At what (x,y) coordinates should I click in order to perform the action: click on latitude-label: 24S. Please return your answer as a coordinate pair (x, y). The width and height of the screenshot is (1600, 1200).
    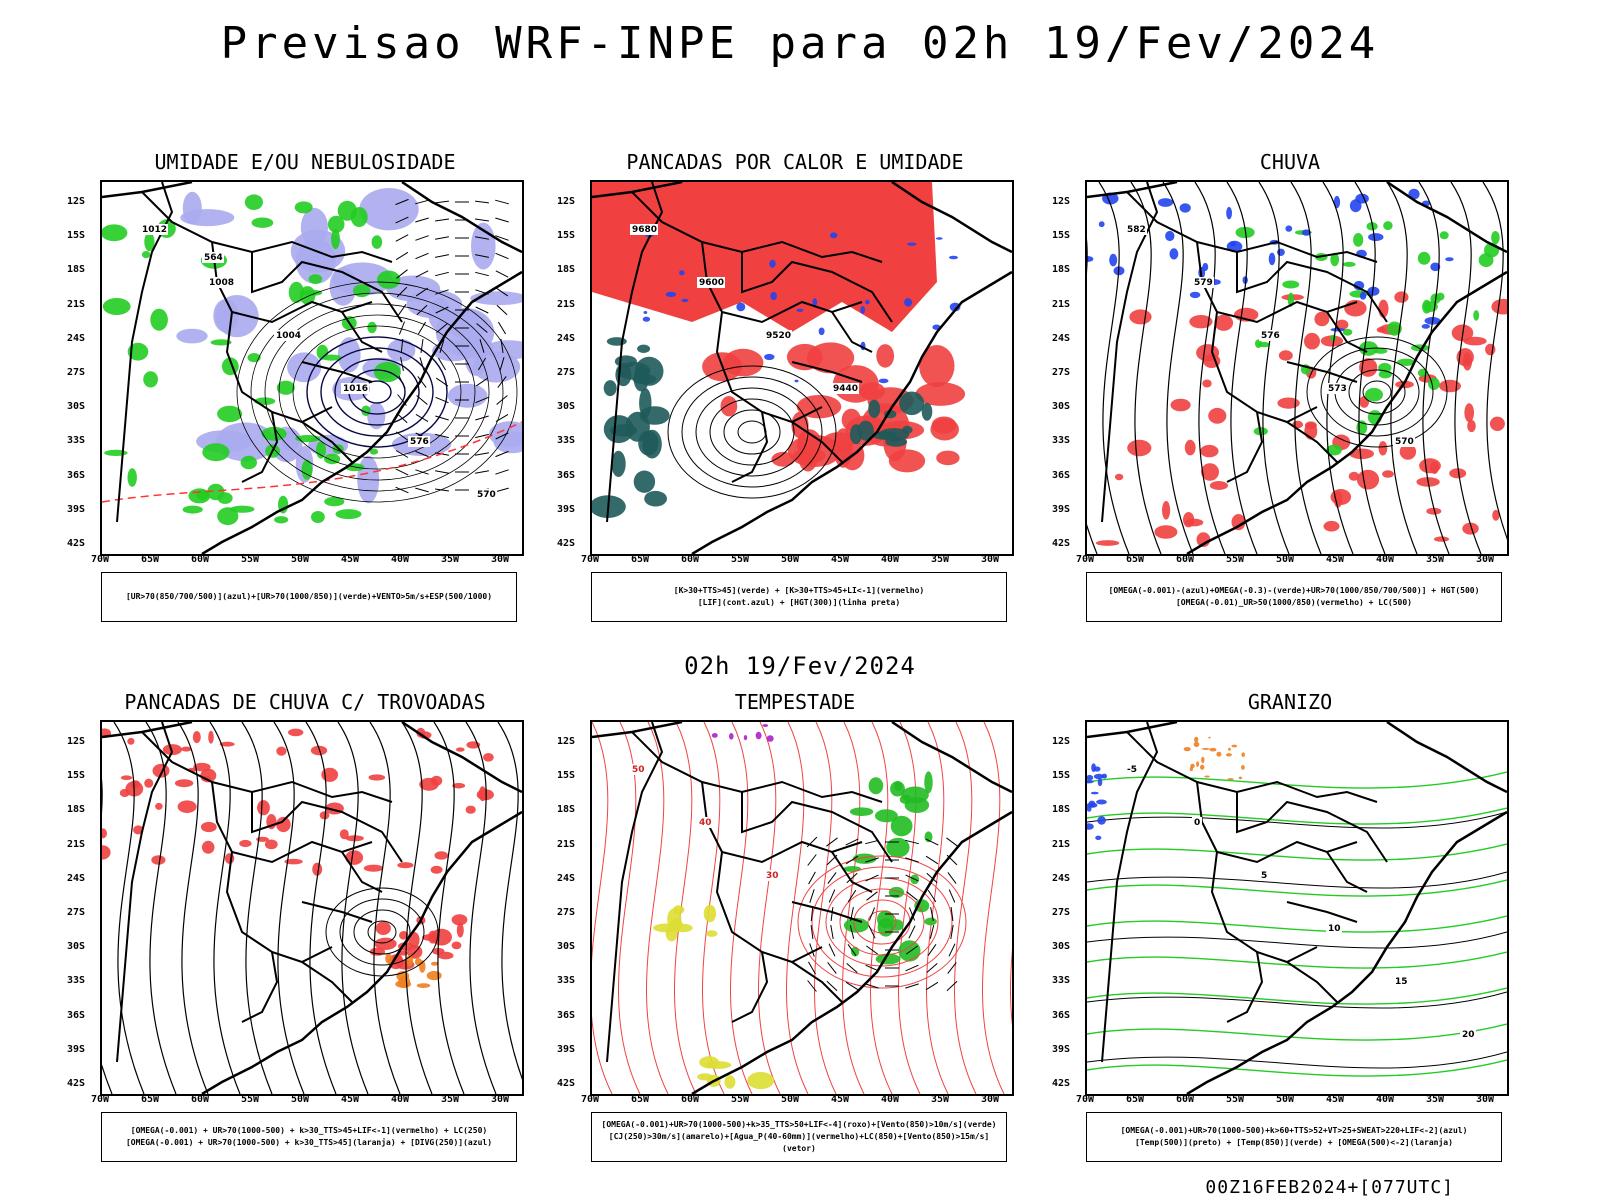
    Looking at the image, I should click on (566, 338).